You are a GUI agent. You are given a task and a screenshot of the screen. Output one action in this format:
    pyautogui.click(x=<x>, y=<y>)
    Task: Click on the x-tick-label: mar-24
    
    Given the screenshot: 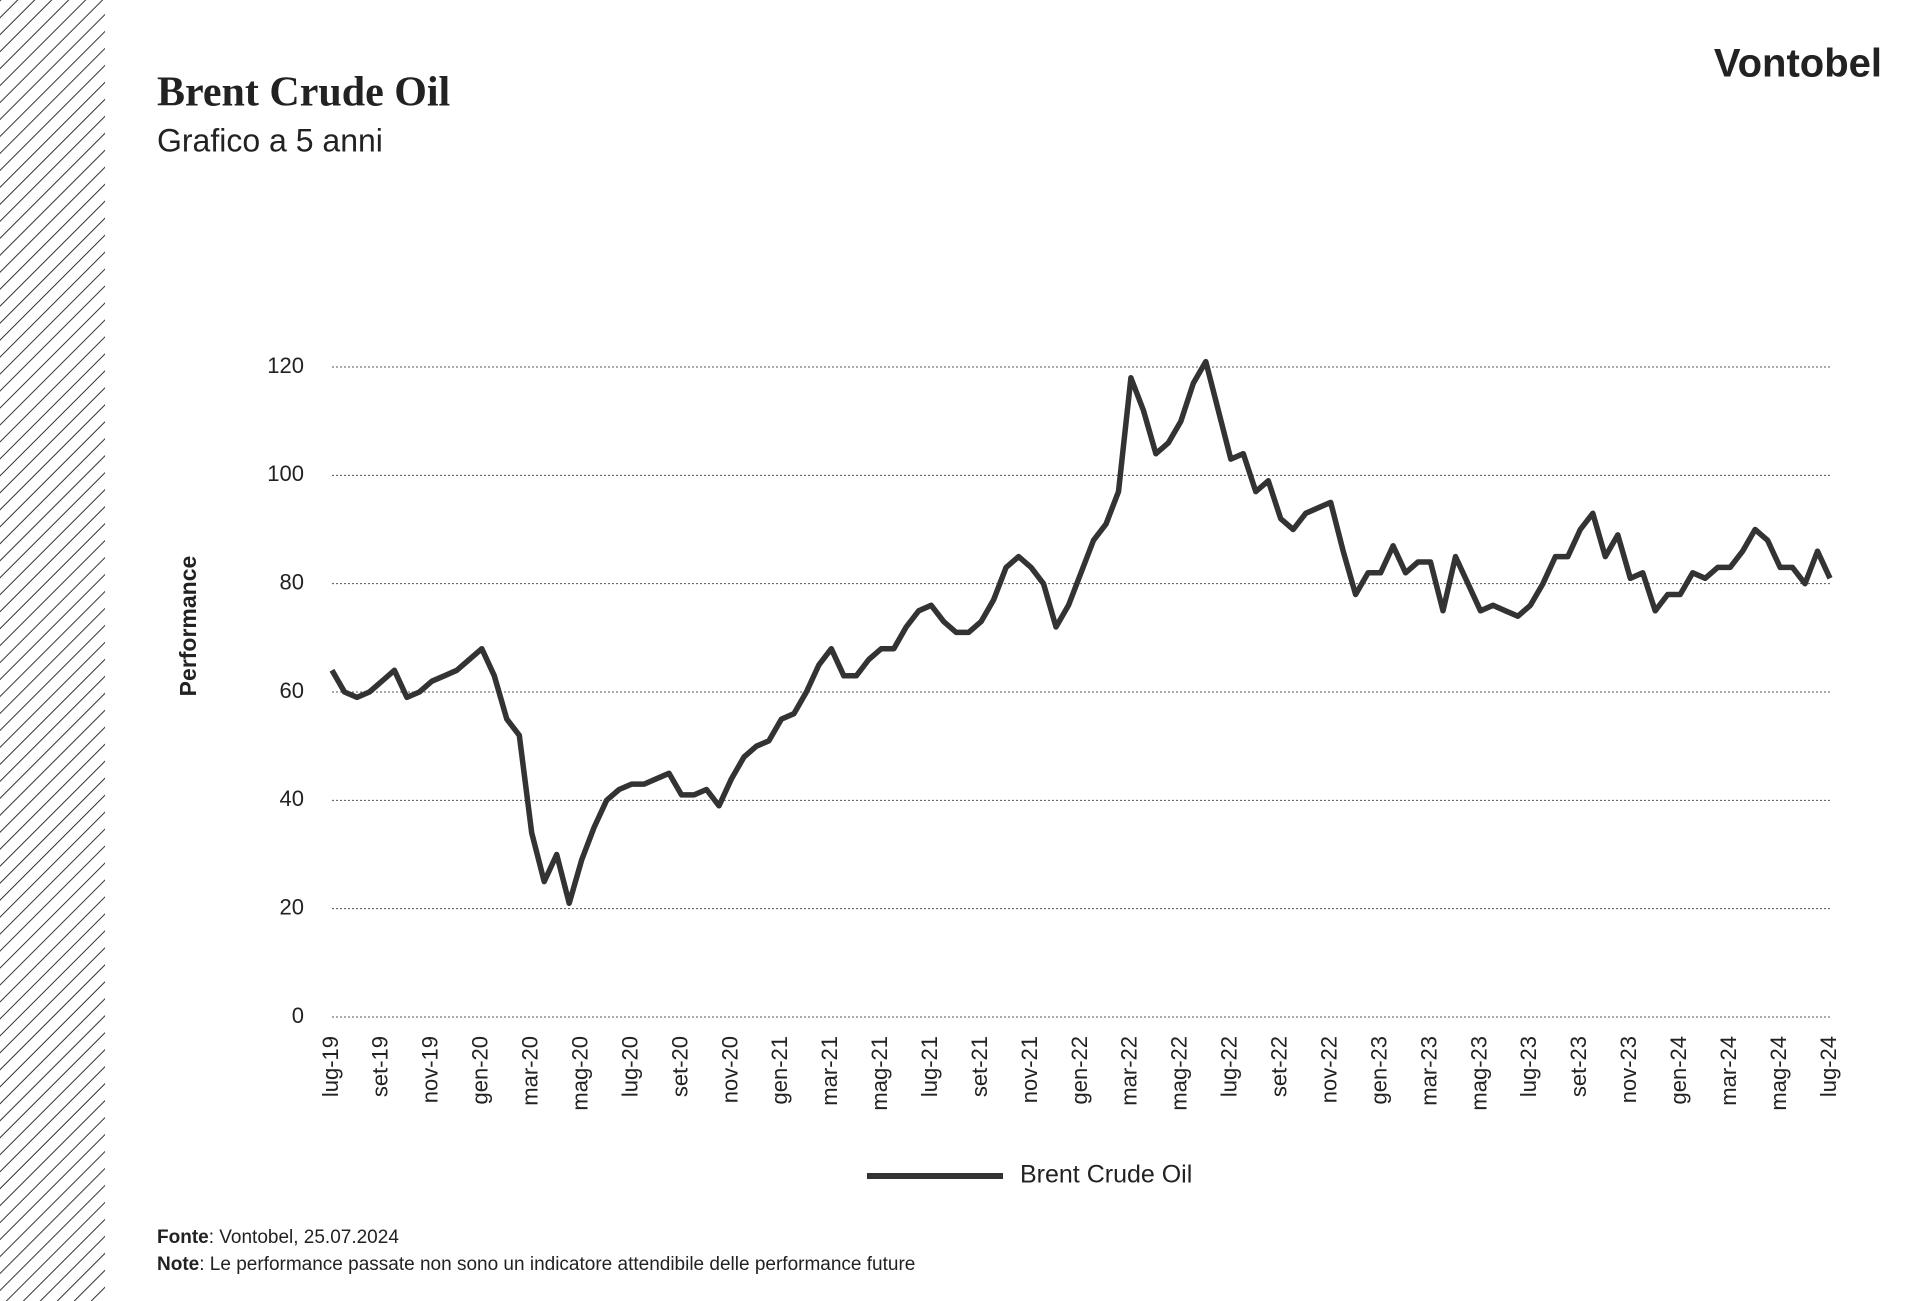 What is the action you would take?
    pyautogui.click(x=1728, y=1071)
    